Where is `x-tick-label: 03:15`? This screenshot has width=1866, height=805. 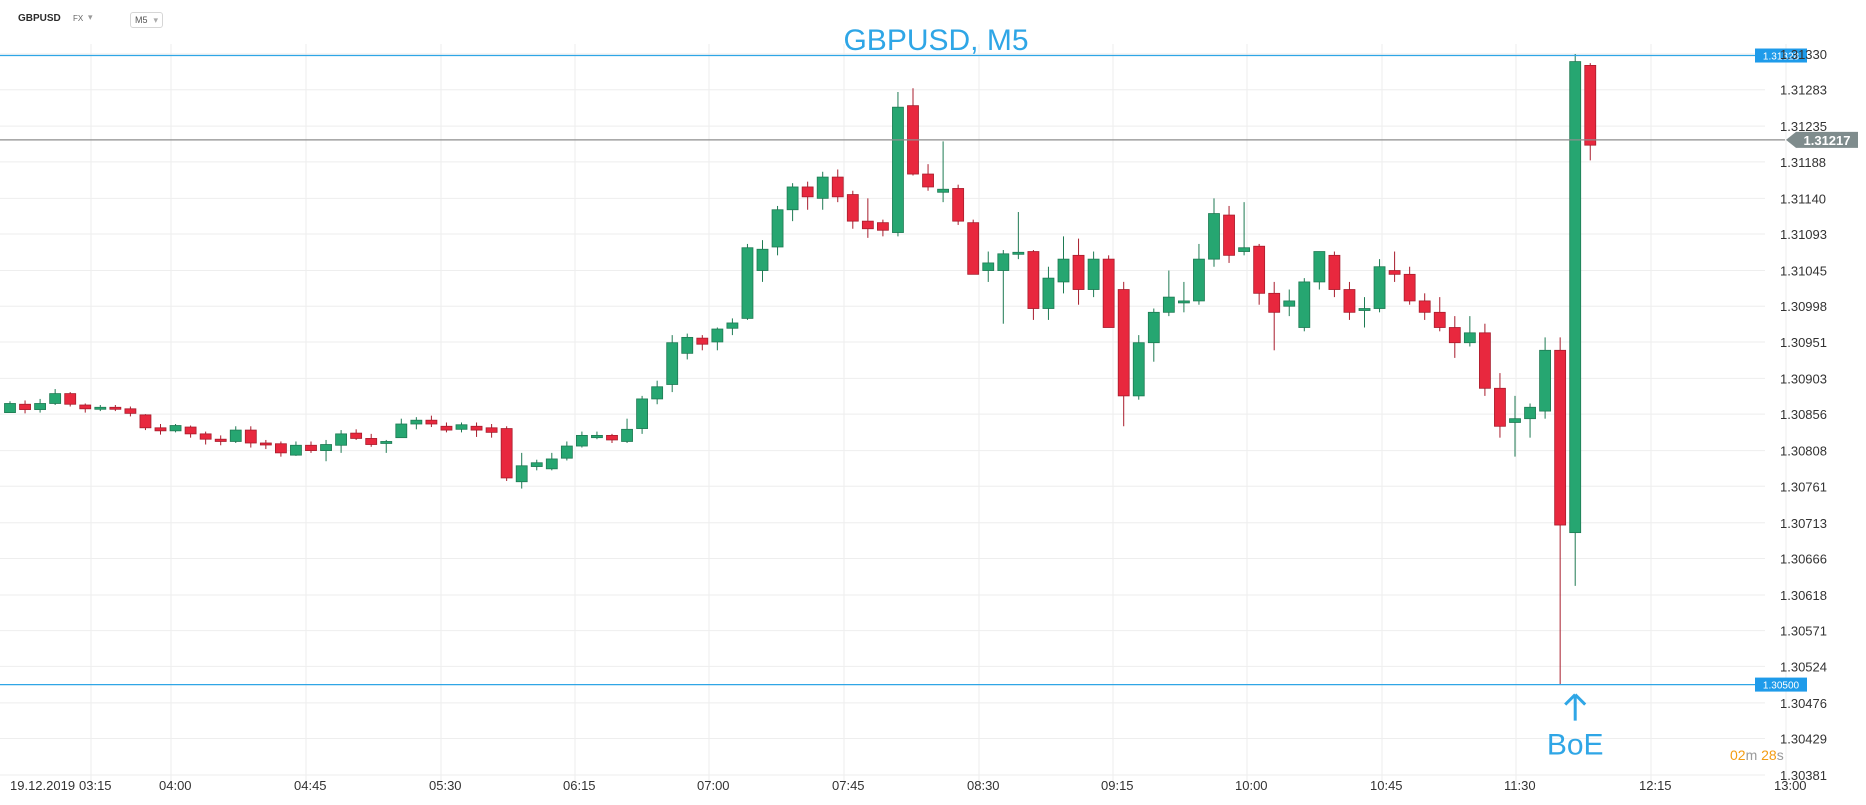 x-tick-label: 03:15 is located at coordinates (95, 785).